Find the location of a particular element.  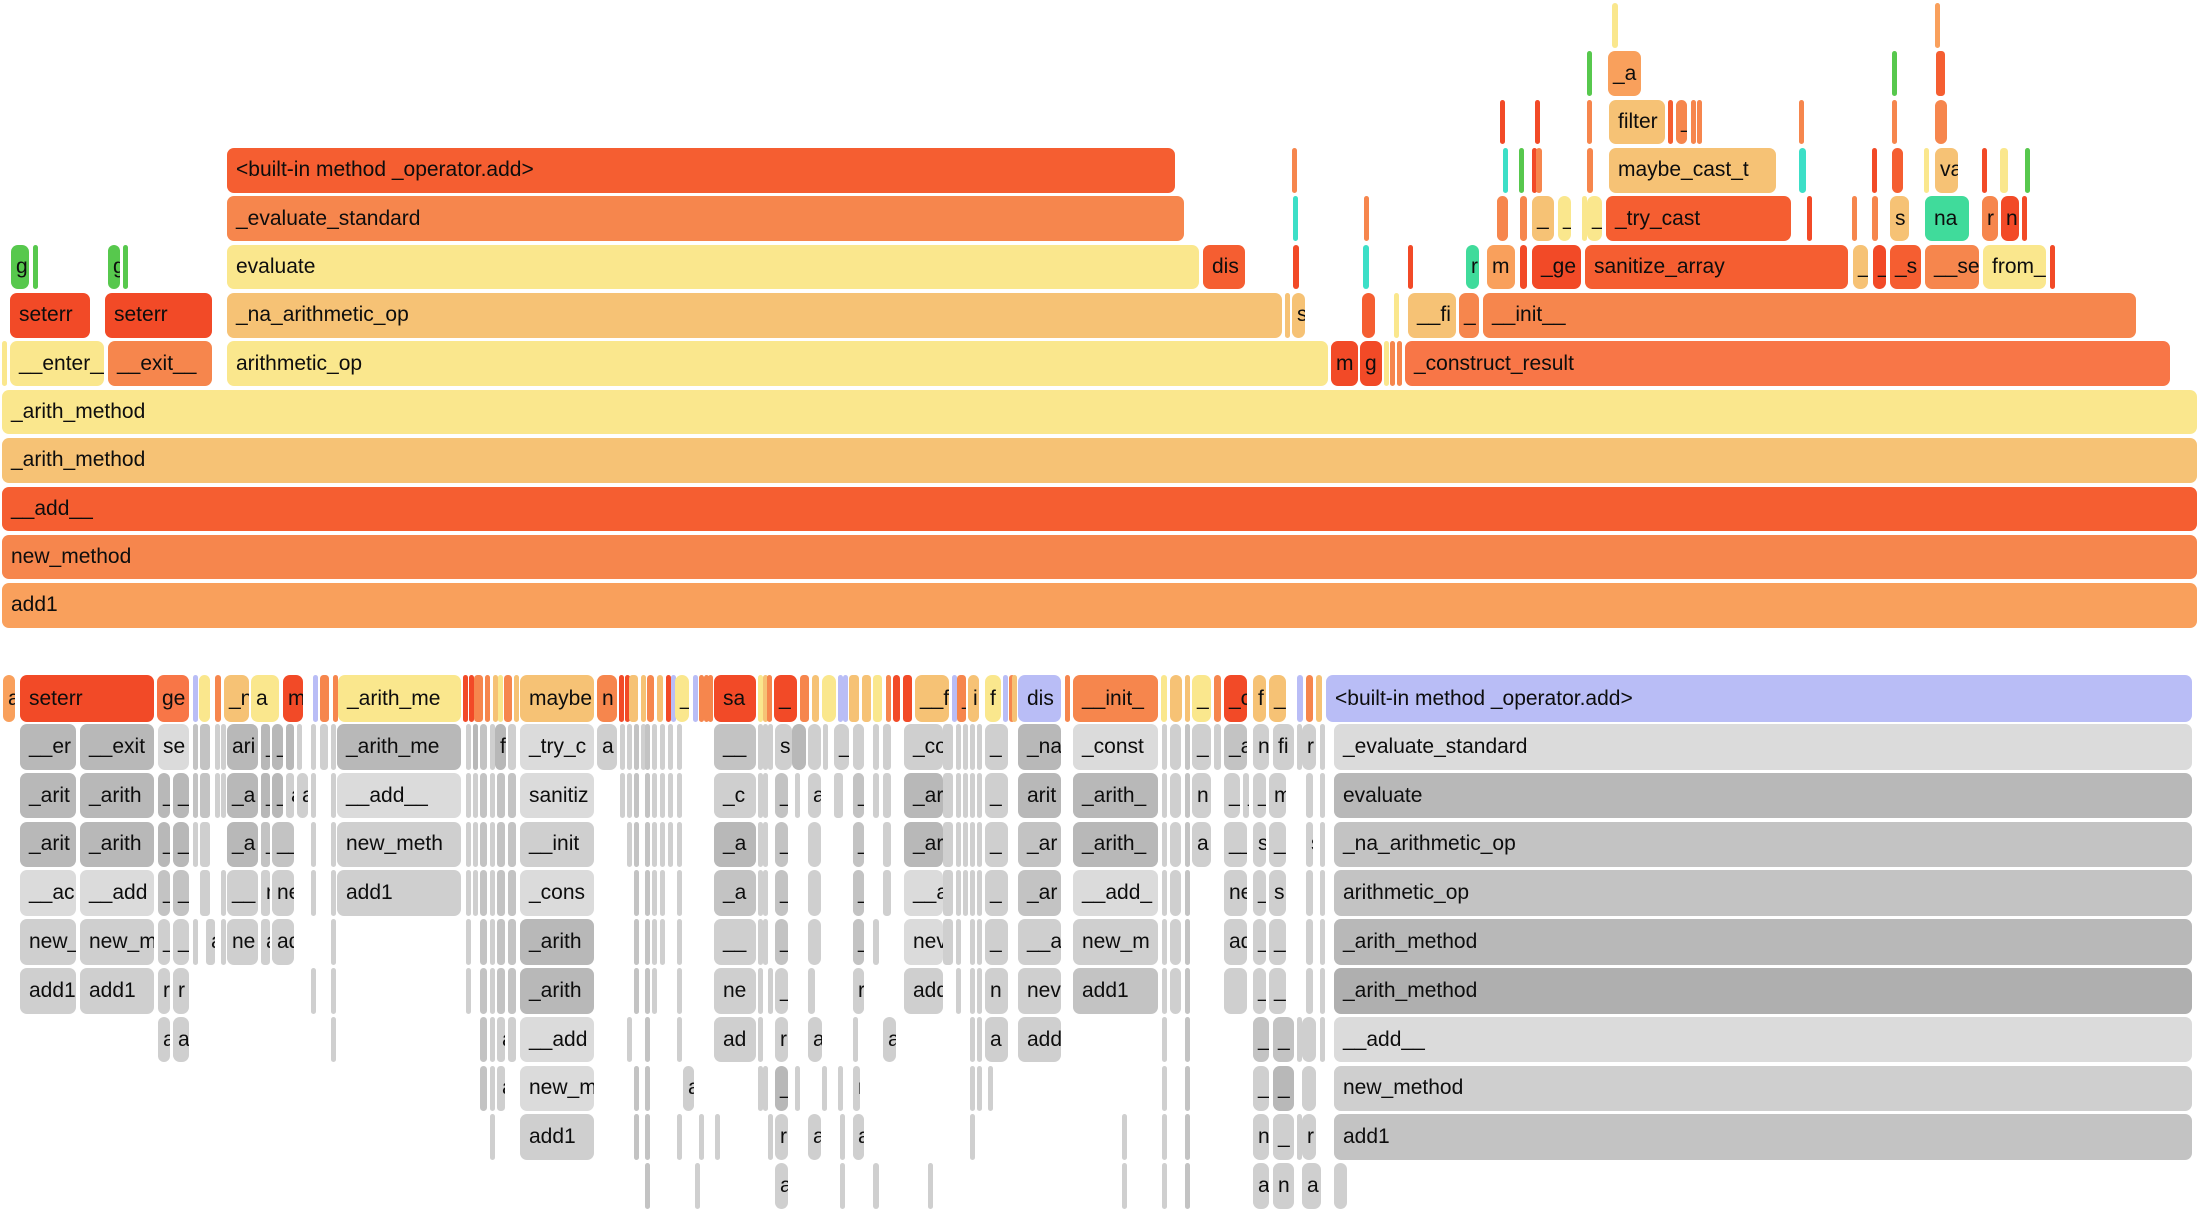

flame-frame: __add_ is located at coordinates (1115, 893).